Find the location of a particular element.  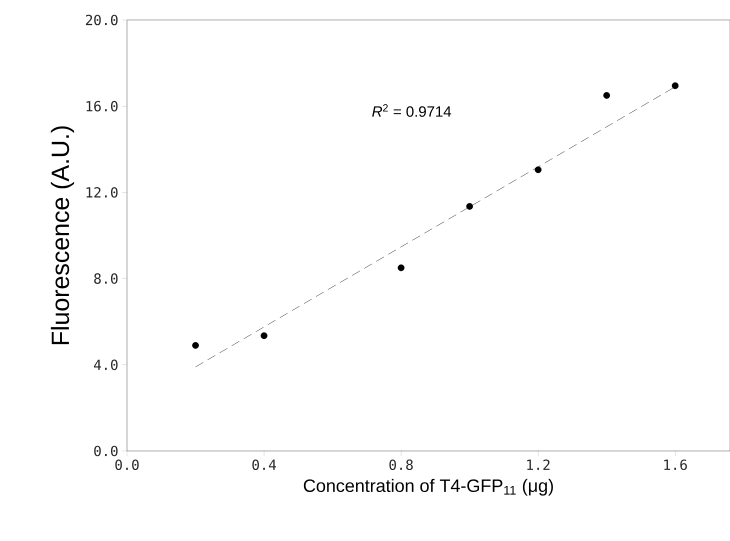

x-tick-label: 1.6 is located at coordinates (675, 465).